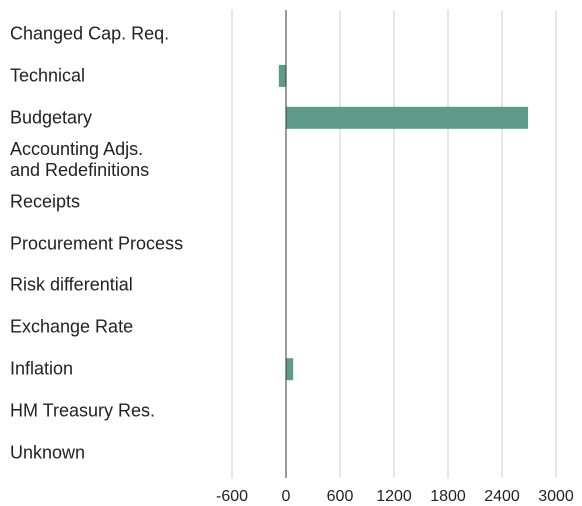 The image size is (582, 506). What do you see at coordinates (83, 410) in the screenshot?
I see `category-label: HM Treasury Res.` at bounding box center [83, 410].